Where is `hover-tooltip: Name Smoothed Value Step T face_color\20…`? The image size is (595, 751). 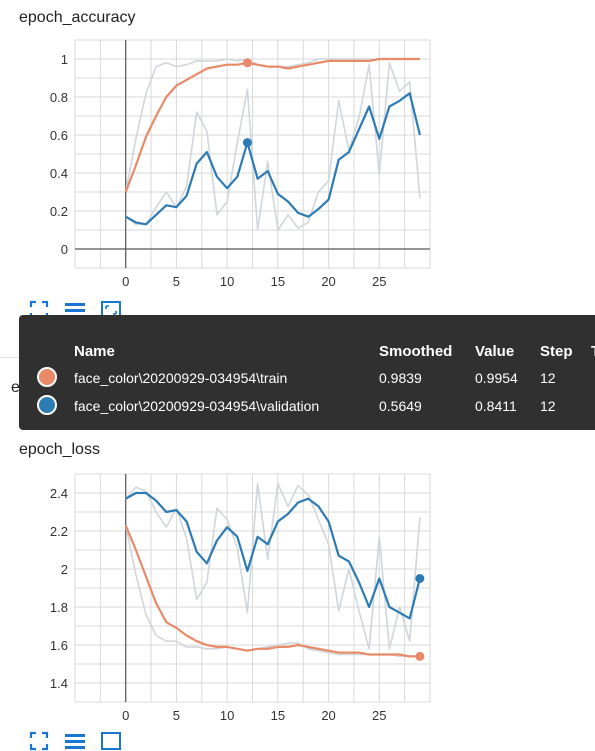
hover-tooltip: Name Smoothed Value Step T face_color\20… is located at coordinates (307, 372).